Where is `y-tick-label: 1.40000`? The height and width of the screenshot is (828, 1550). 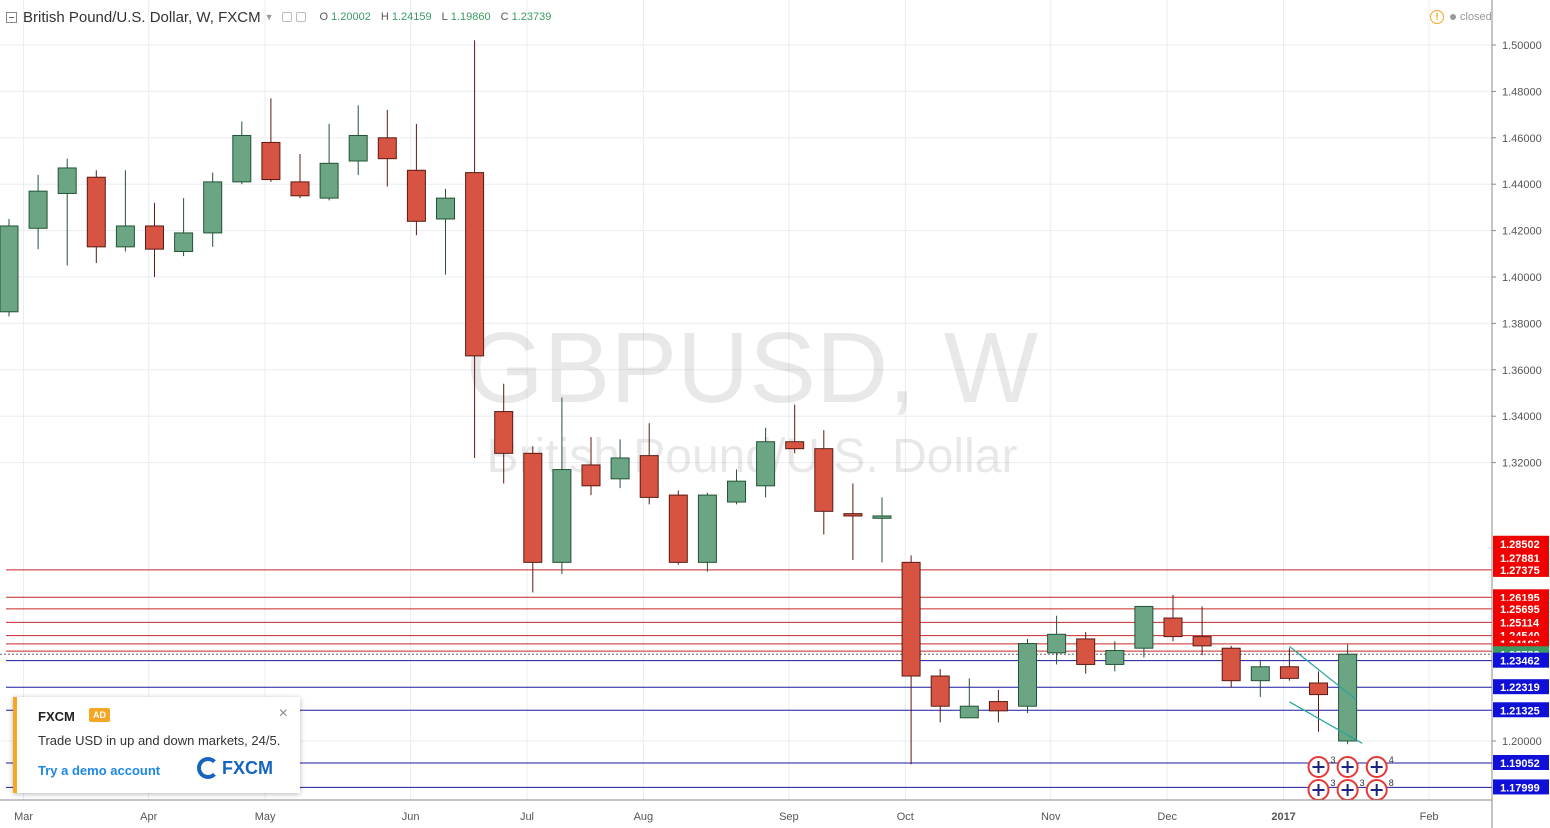
y-tick-label: 1.40000 is located at coordinates (1522, 278).